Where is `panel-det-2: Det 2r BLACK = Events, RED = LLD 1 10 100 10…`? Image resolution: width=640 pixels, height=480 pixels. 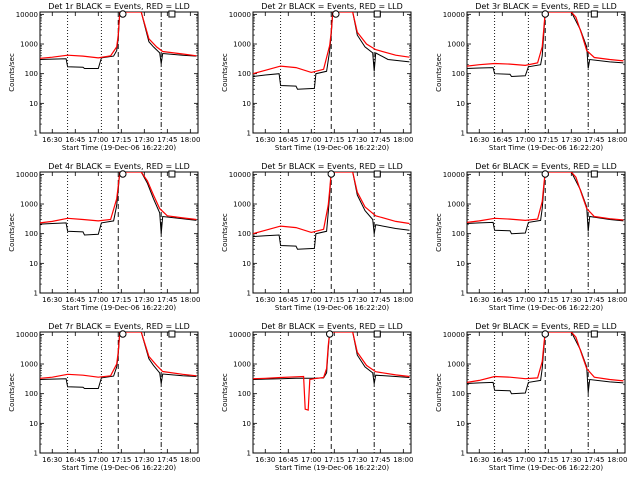 panel-det-2: Det 2r BLACK = Events, RED = LLD 1 10 100 10… is located at coordinates (317, 77).